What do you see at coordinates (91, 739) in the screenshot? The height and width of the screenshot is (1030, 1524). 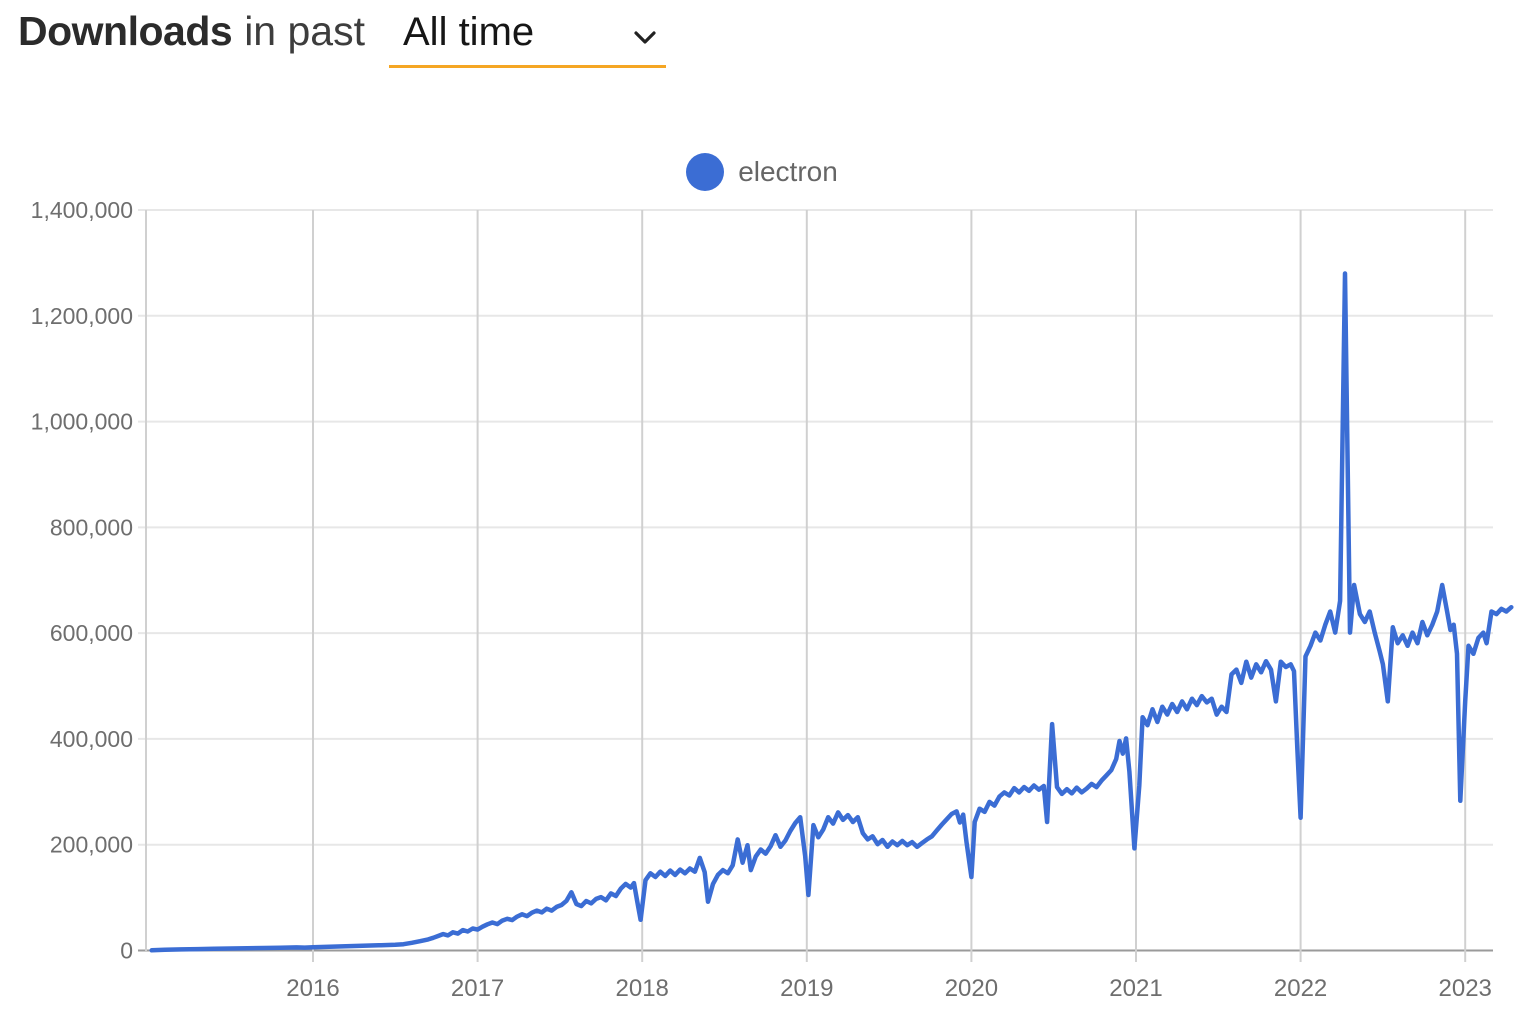 I see `y-tick-label: 400,000` at bounding box center [91, 739].